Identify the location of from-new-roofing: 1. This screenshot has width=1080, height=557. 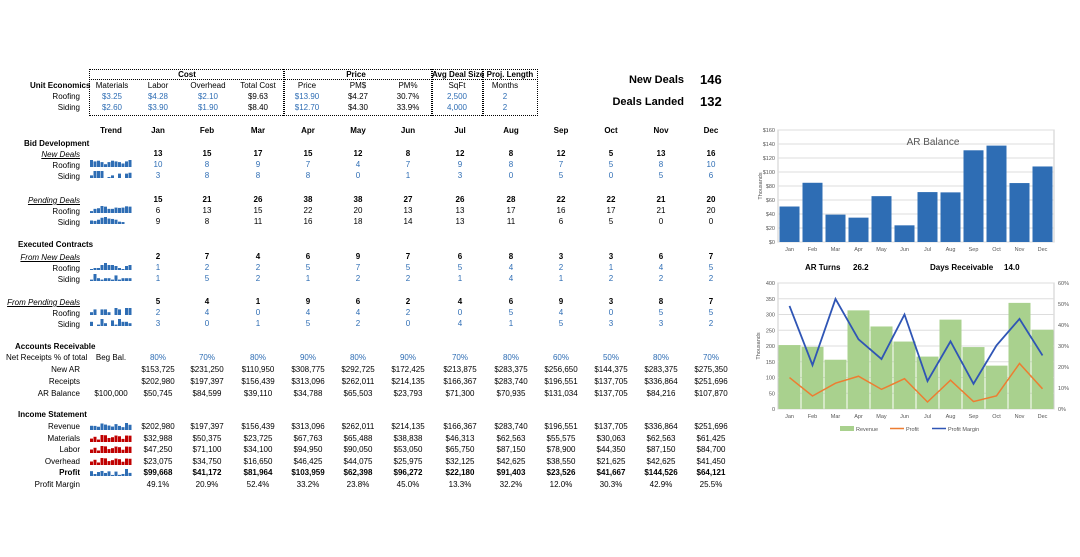
(158, 267).